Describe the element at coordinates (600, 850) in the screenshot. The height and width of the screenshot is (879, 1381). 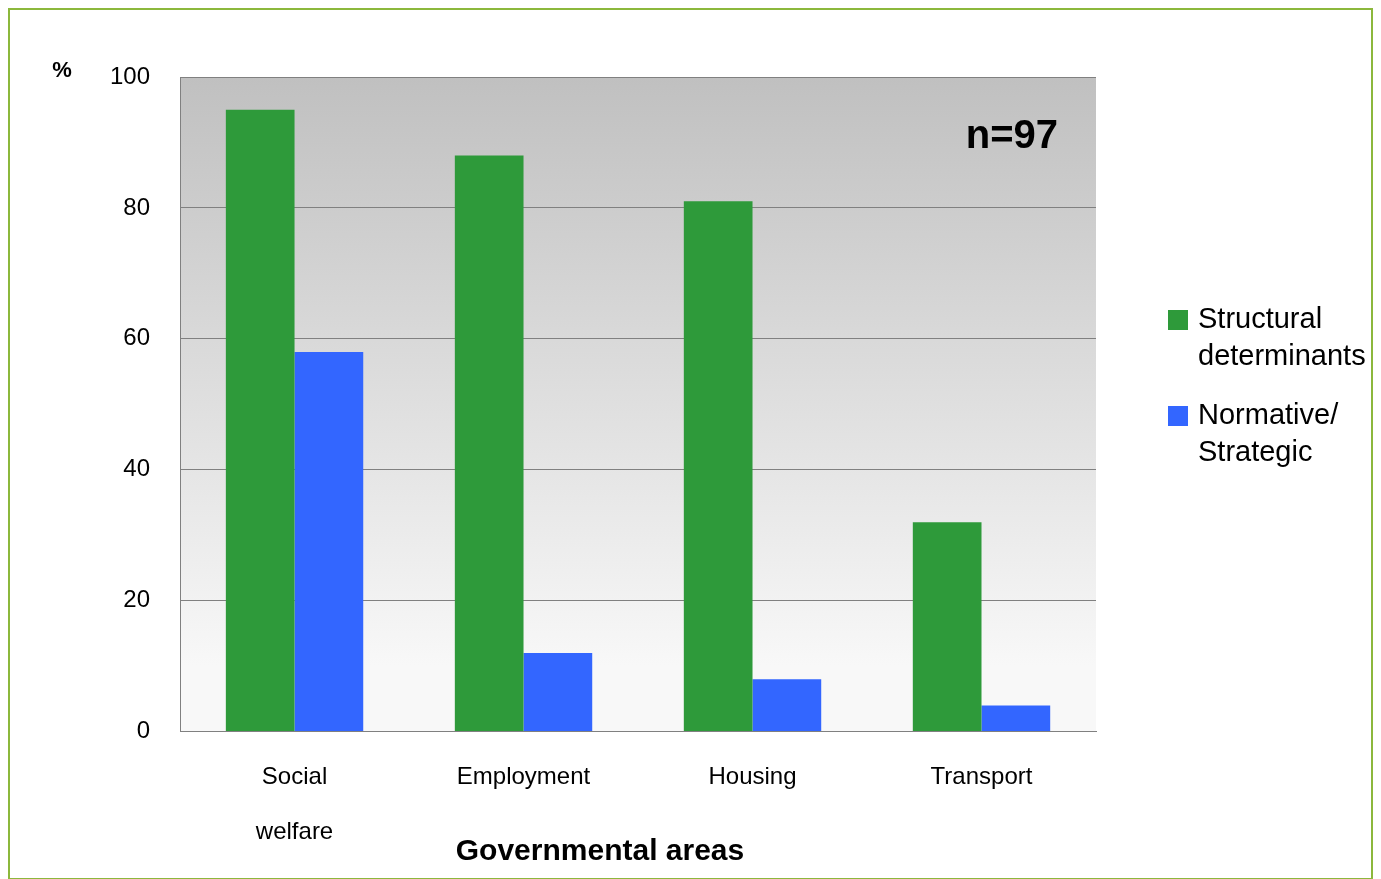
I see `x-axis-title: Governmental areas` at that location.